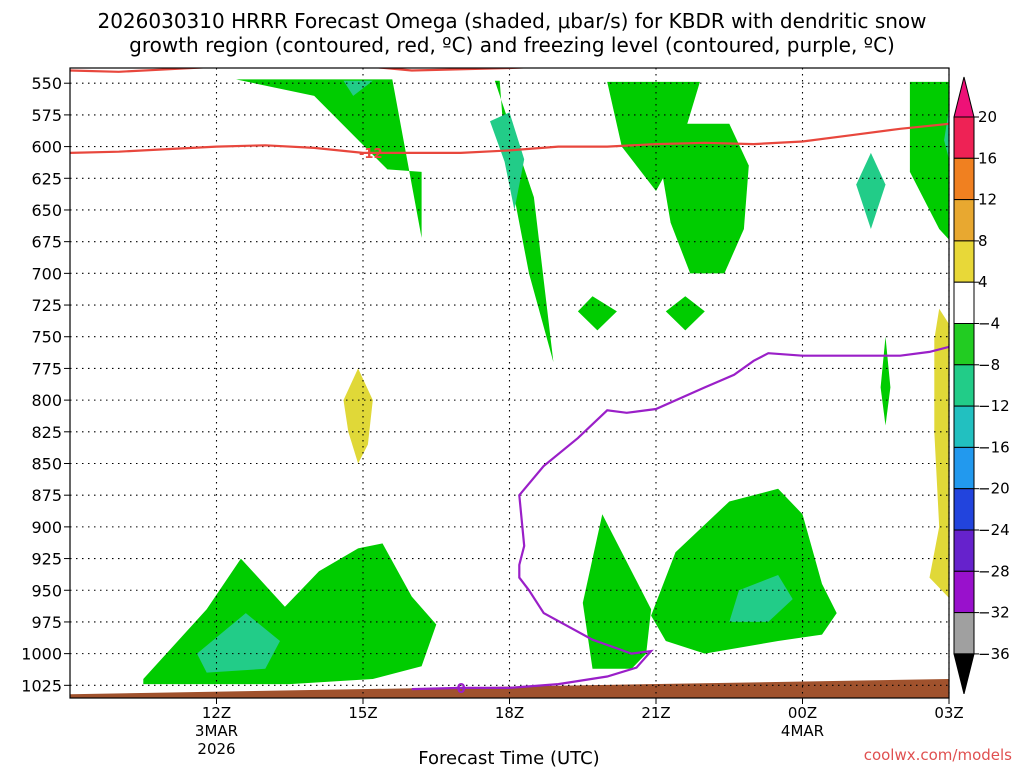 The width and height of the screenshot is (1024, 768). I want to click on colorbar-top-arrow, so click(964, 97).